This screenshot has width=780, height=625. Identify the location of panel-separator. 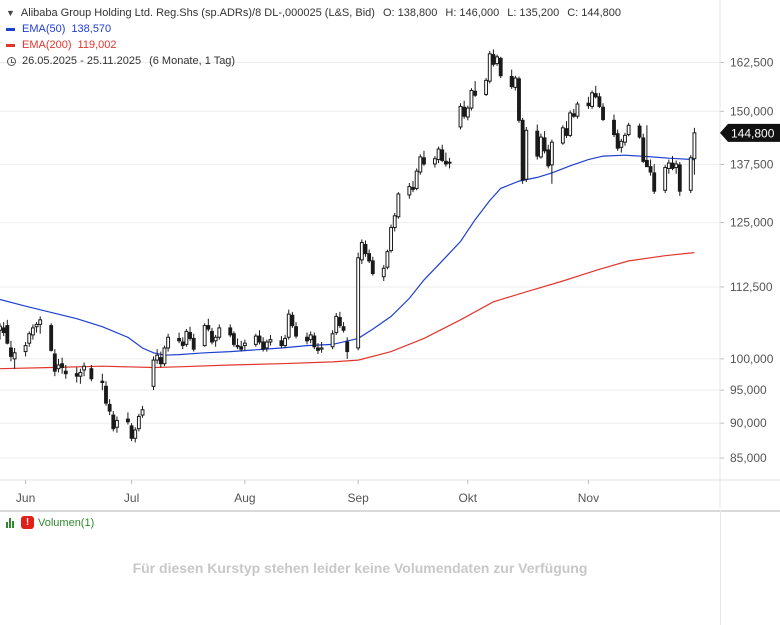
(390, 511).